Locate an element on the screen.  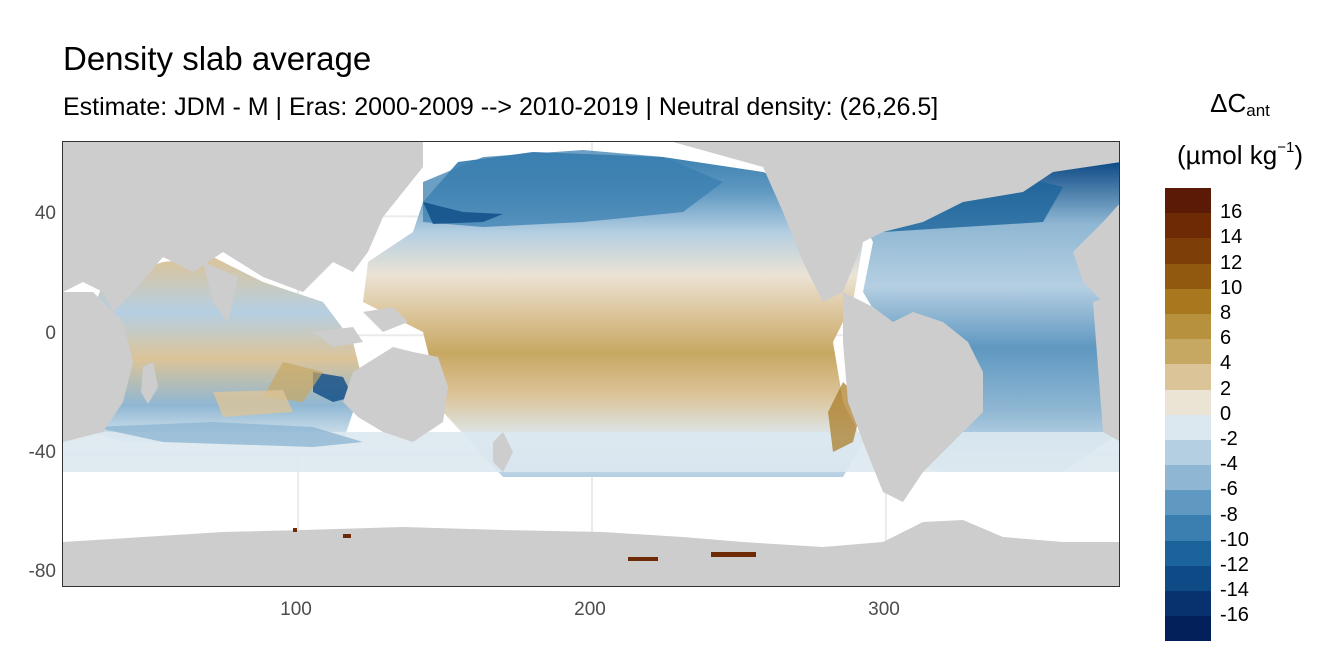
legend-title: ΔCant is located at coordinates (1240, 104).